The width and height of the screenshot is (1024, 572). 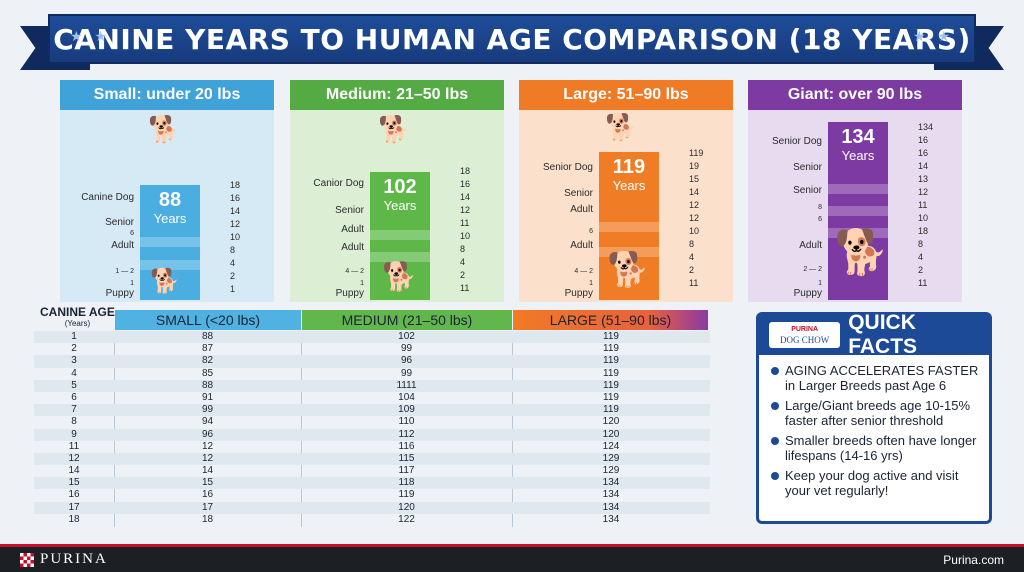 I want to click on golden-retriever-icon: 🐕, so click(x=621, y=127).